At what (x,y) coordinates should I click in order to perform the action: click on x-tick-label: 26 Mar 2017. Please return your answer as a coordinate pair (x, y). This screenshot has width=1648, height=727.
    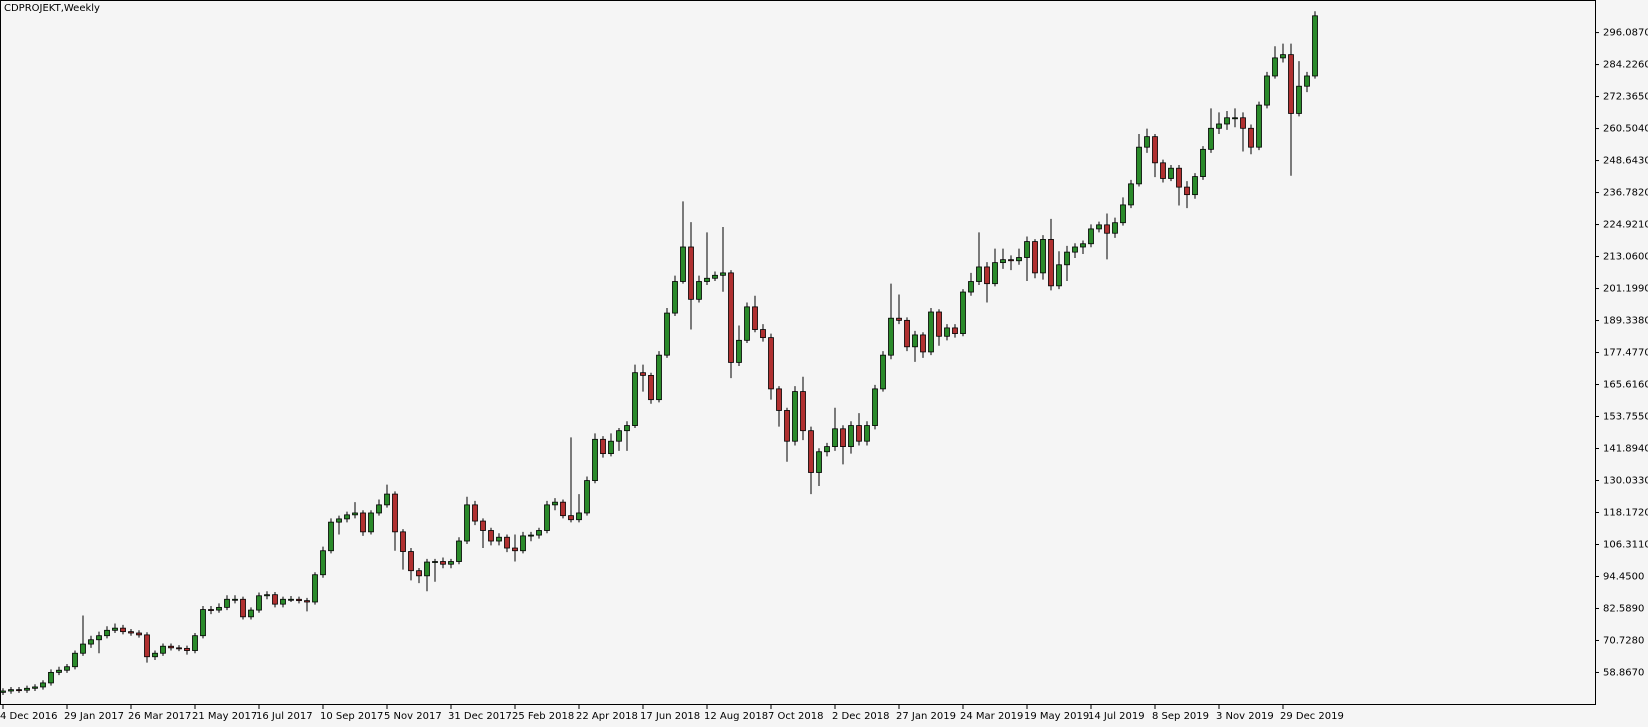
    Looking at the image, I should click on (159, 716).